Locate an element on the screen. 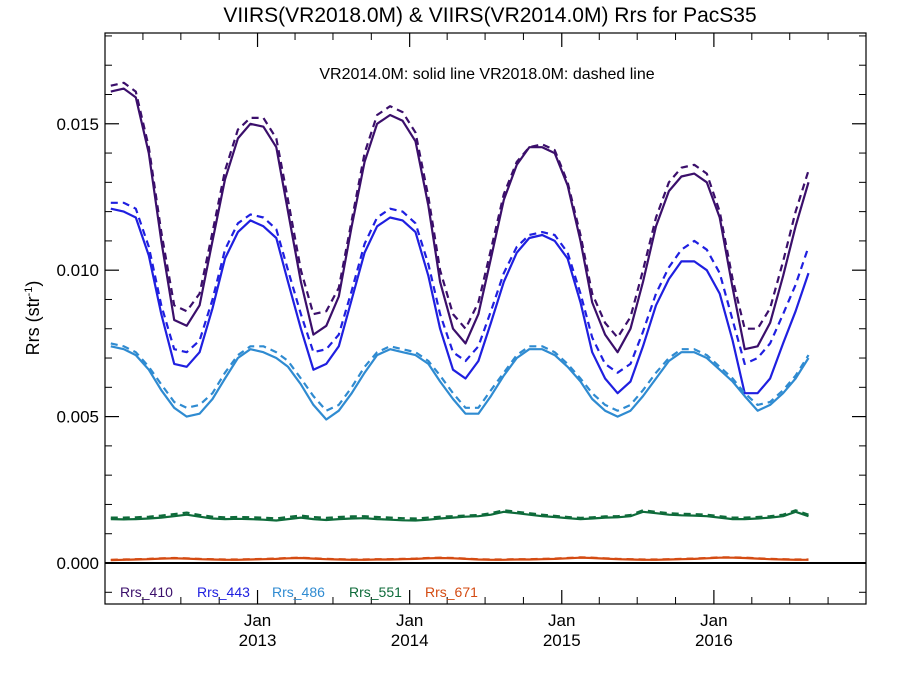  x-tick-year-0: 2013 is located at coordinates (258, 640).